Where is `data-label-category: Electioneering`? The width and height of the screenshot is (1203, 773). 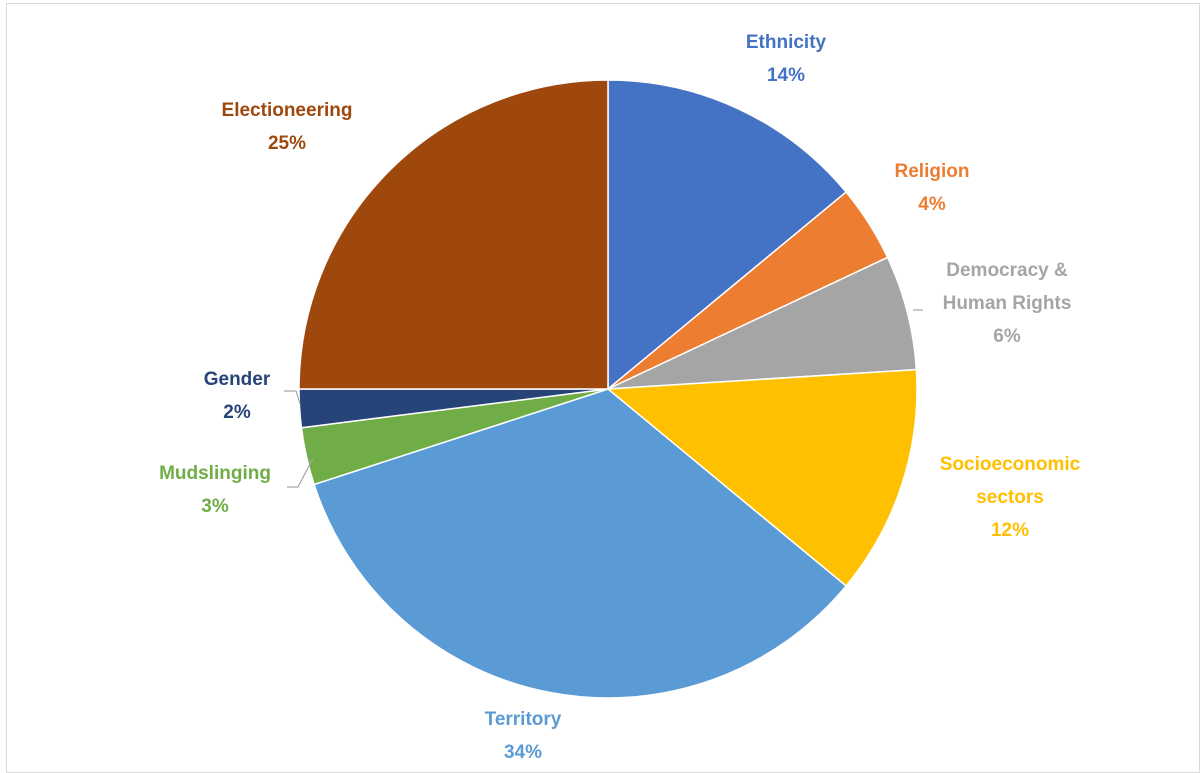 data-label-category: Electioneering is located at coordinates (287, 110).